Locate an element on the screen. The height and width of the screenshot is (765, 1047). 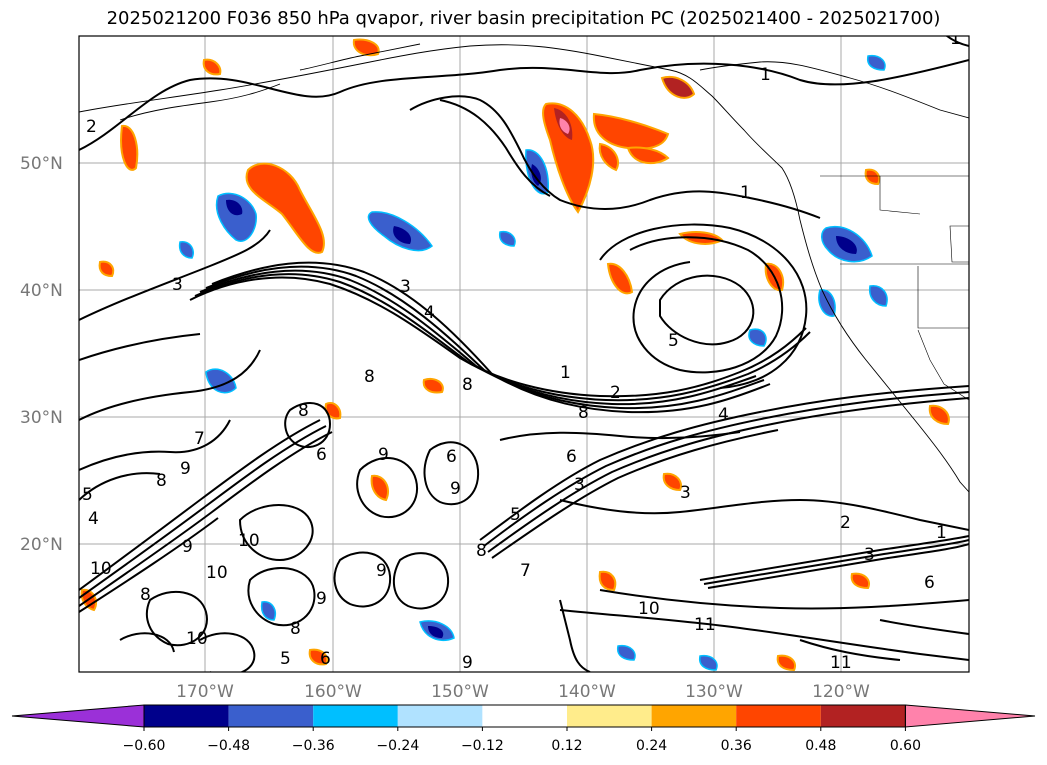
lon-label-170w: 170°W is located at coordinates (205, 692).